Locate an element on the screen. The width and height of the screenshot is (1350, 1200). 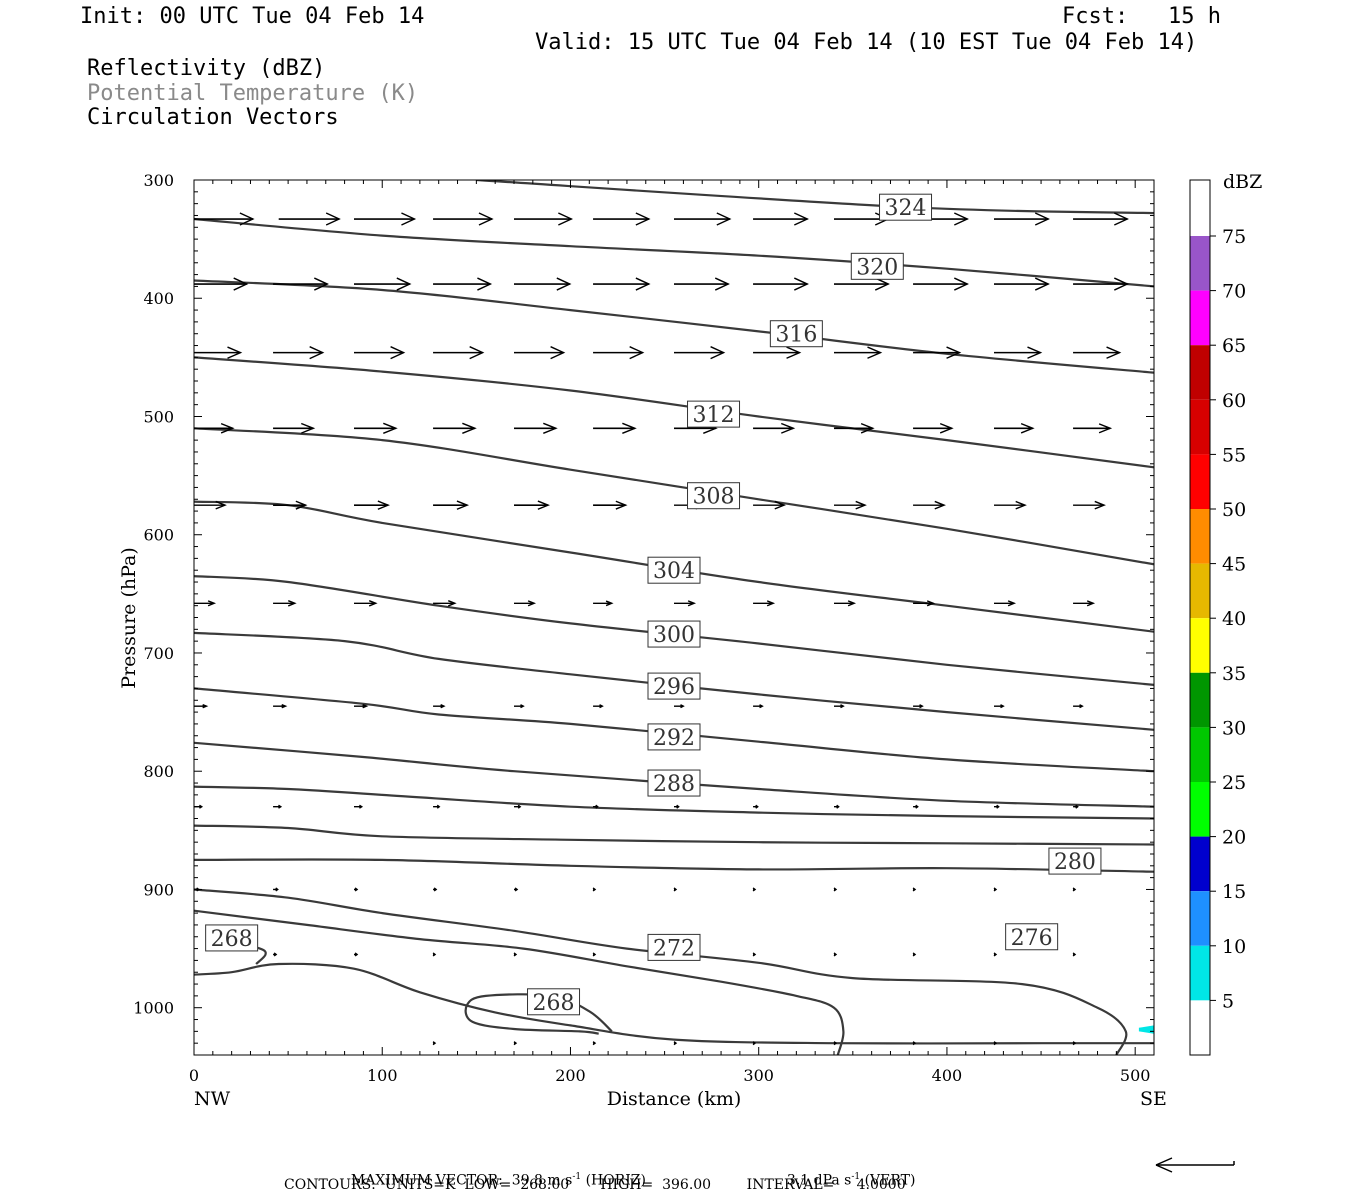
x-tick-label: 300 is located at coordinates (758, 1075).